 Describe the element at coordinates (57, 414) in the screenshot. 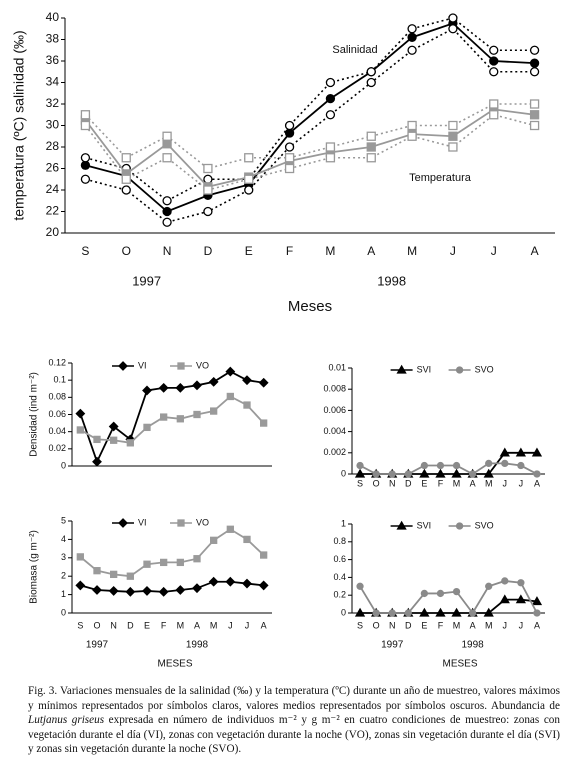

I see `y-tick-label: 0.06` at that location.